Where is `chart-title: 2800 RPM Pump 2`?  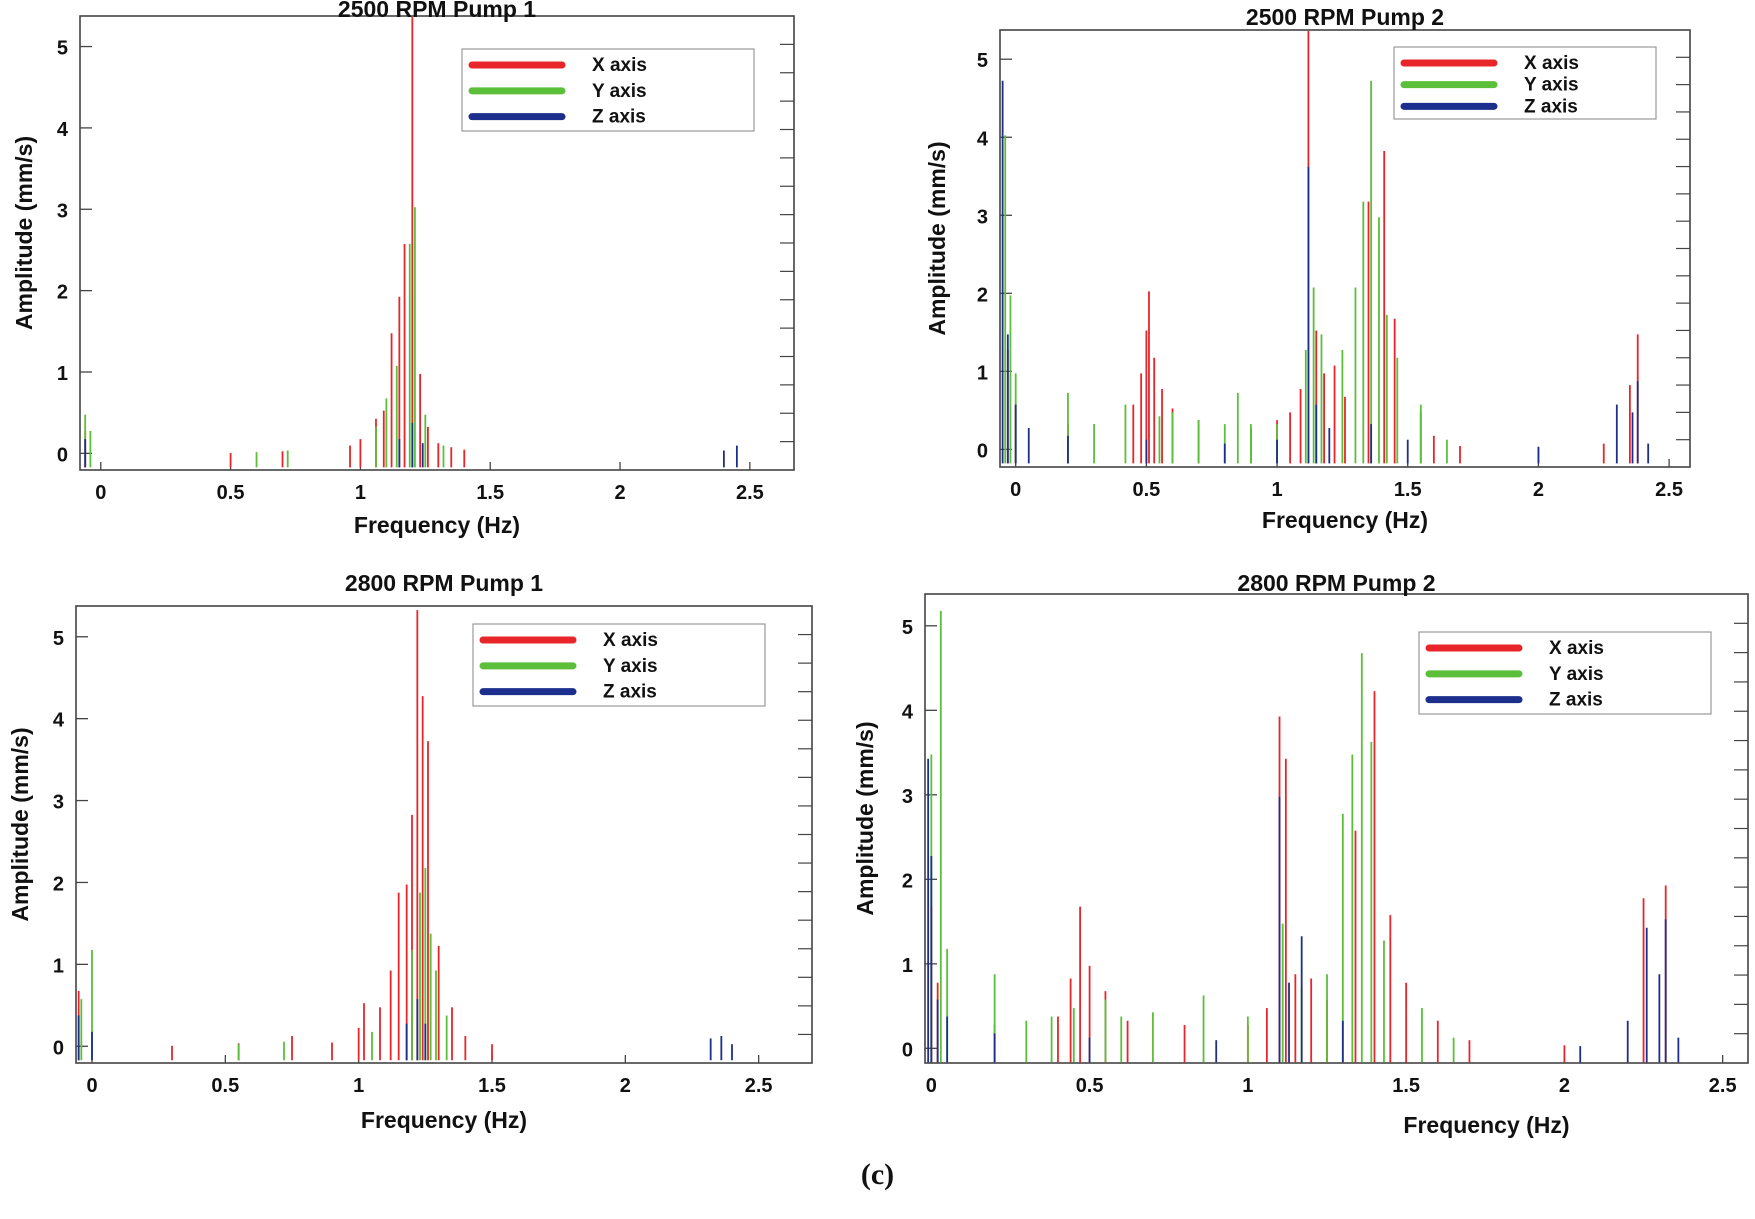
chart-title: 2800 RPM Pump 2 is located at coordinates (1336, 583).